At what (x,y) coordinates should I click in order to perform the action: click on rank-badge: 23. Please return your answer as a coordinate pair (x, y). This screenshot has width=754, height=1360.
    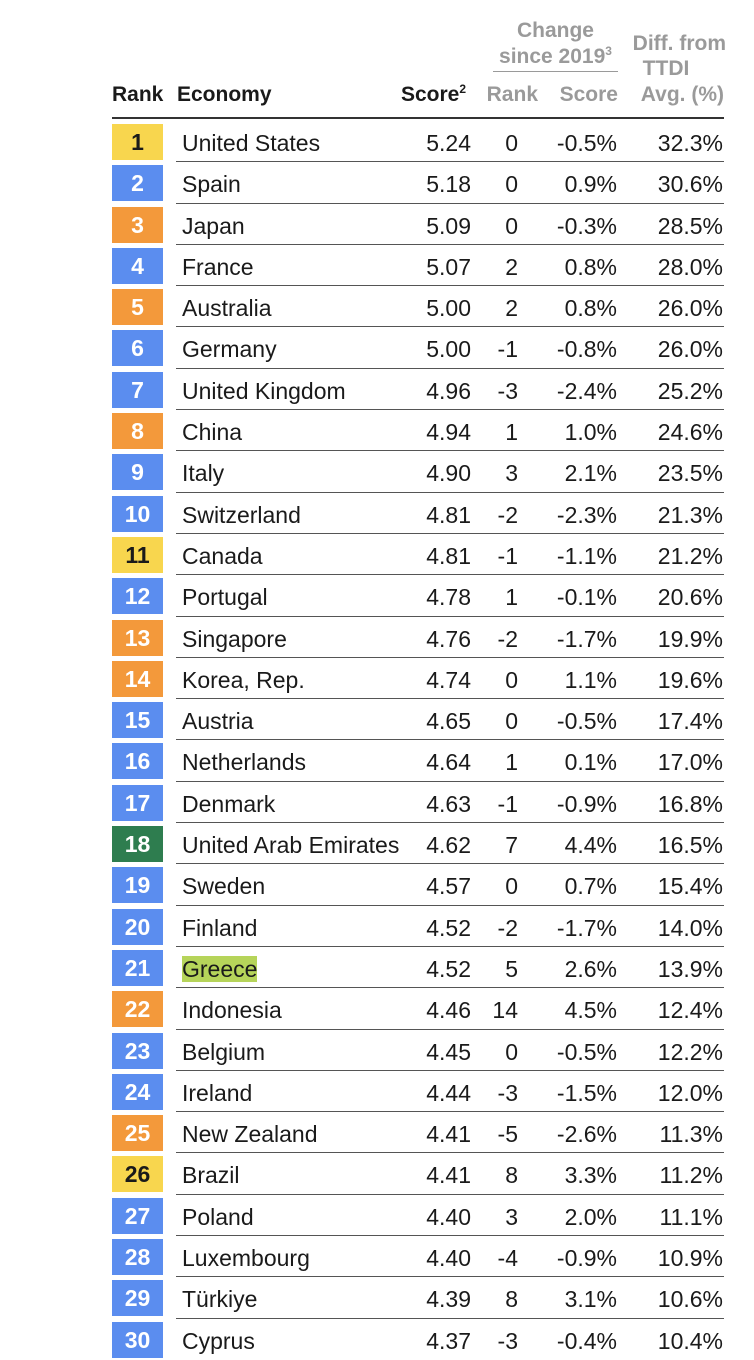
    Looking at the image, I should click on (137, 1050).